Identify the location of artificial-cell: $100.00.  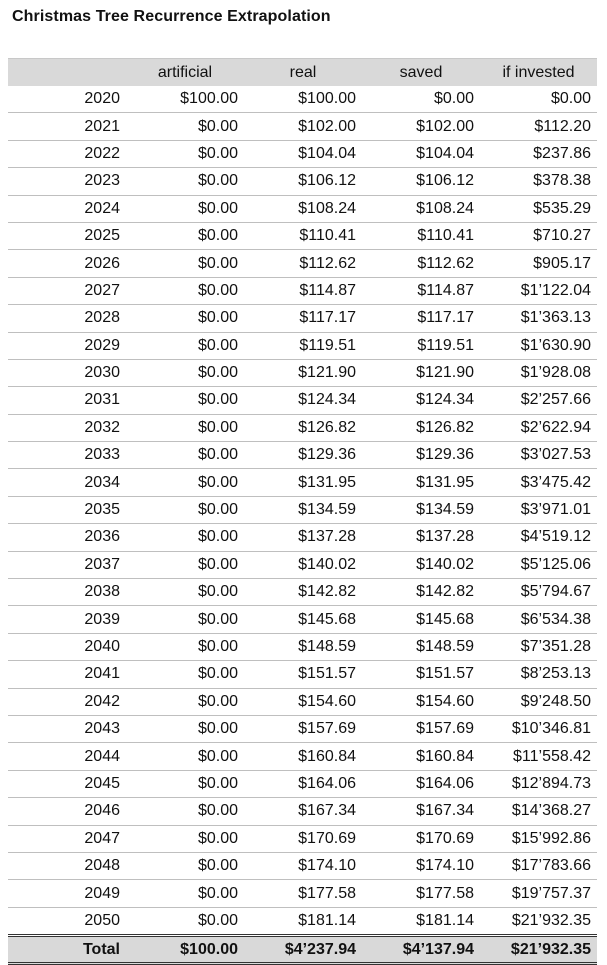
(185, 100).